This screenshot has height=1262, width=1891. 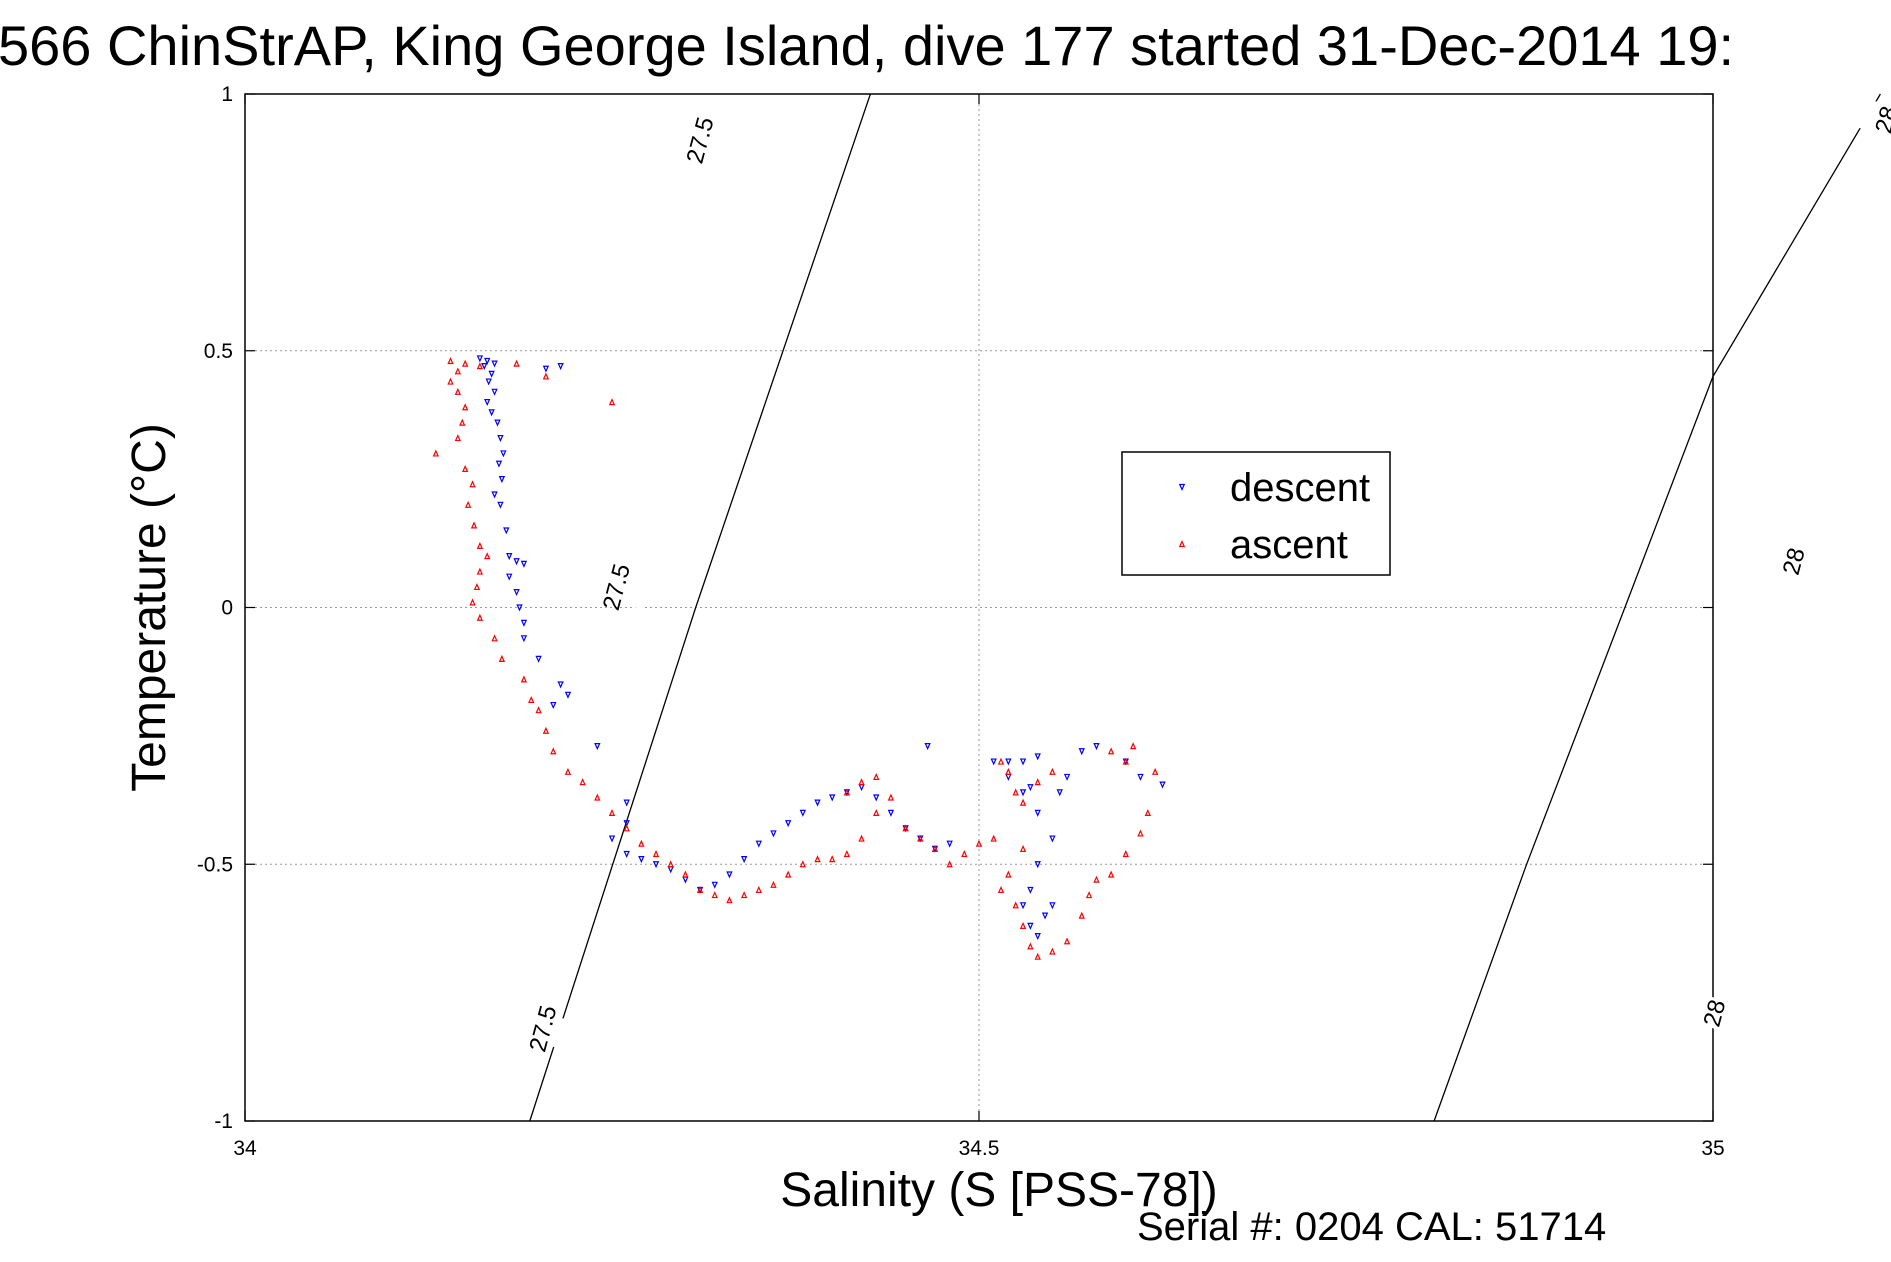 What do you see at coordinates (227, 608) in the screenshot?
I see `y-tick-label: 0` at bounding box center [227, 608].